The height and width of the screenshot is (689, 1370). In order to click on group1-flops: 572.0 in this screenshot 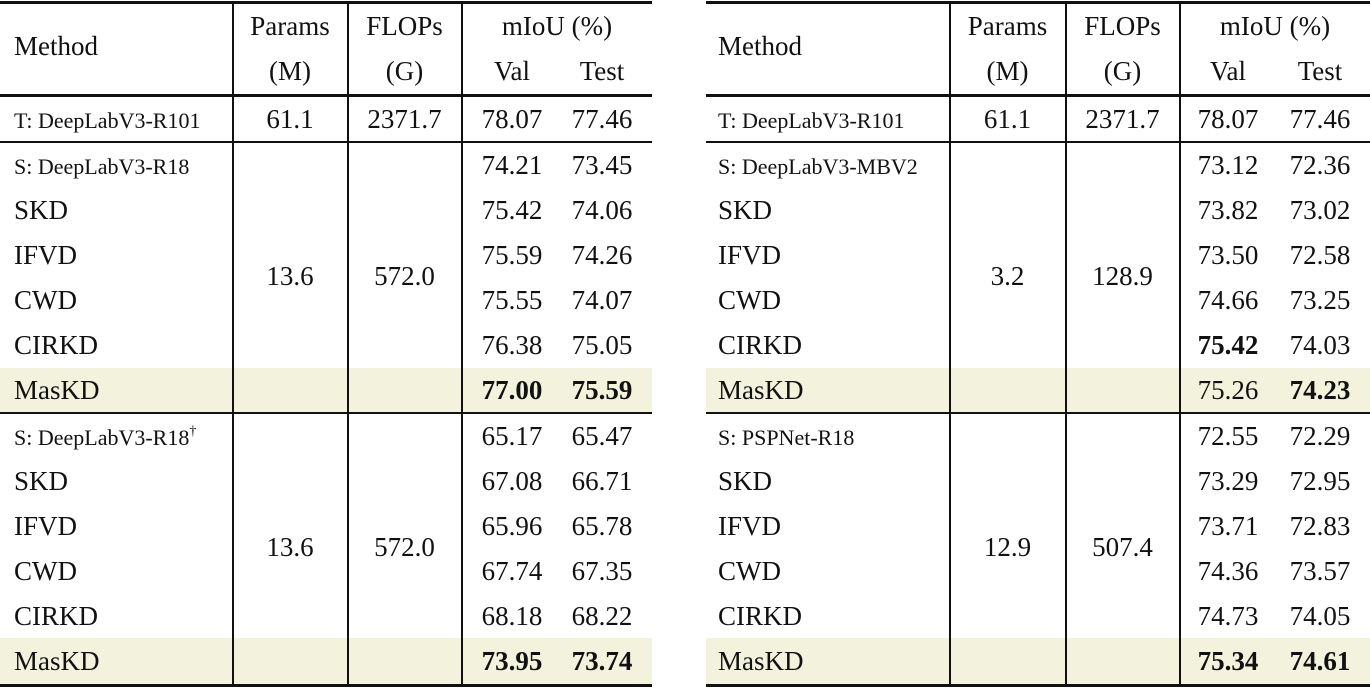, I will do `click(404, 276)`.